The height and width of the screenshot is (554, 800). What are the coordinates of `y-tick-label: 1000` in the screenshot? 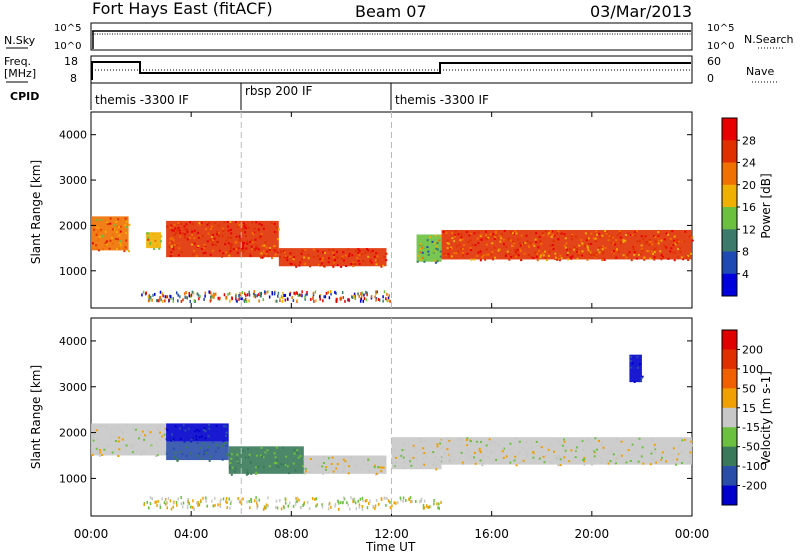 It's located at (73, 478).